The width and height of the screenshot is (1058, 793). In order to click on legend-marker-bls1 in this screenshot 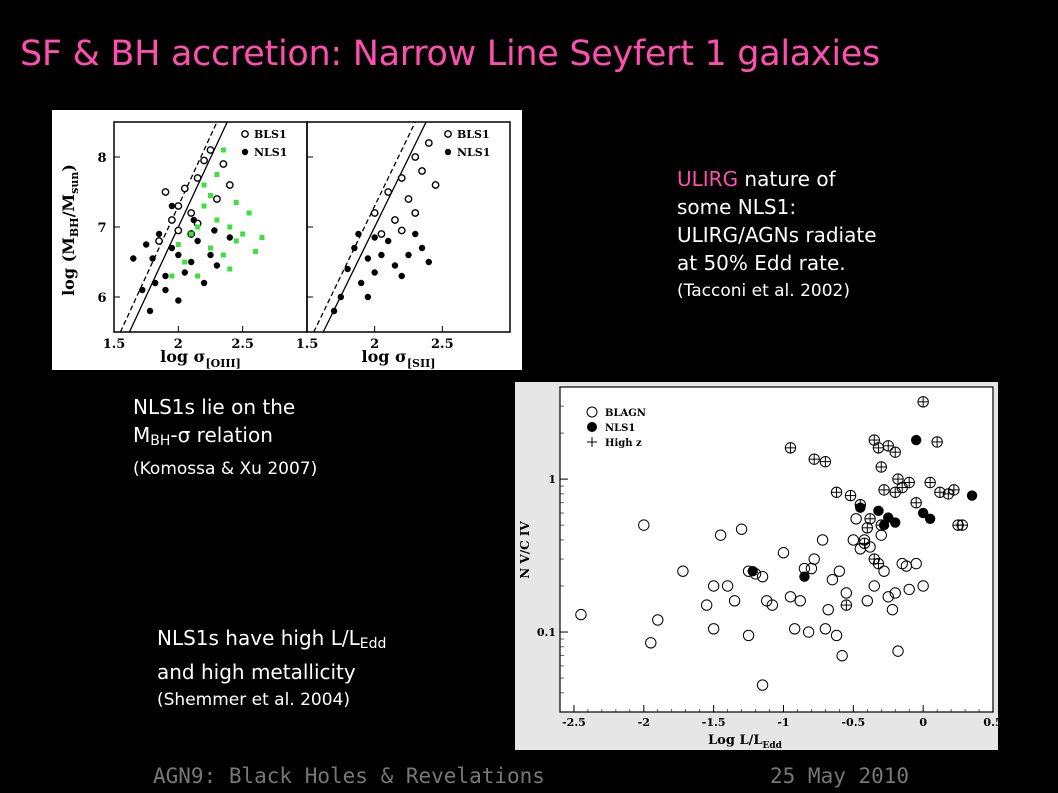, I will do `click(448, 134)`.